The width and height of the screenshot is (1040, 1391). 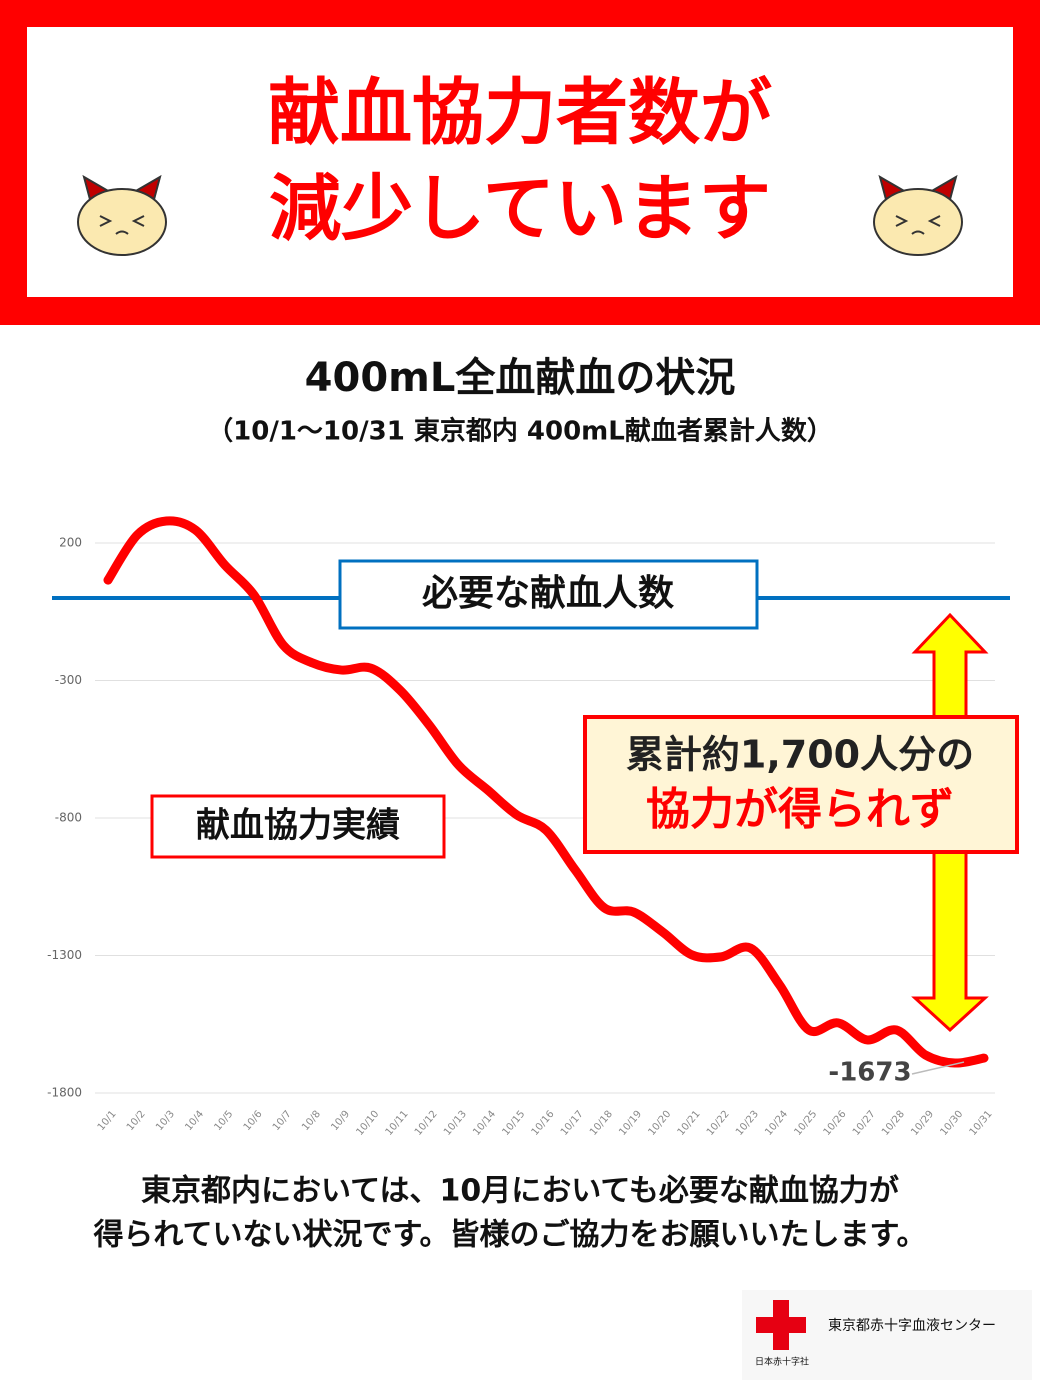 What do you see at coordinates (601, 1123) in the screenshot?
I see `x-tick-label: 10/18` at bounding box center [601, 1123].